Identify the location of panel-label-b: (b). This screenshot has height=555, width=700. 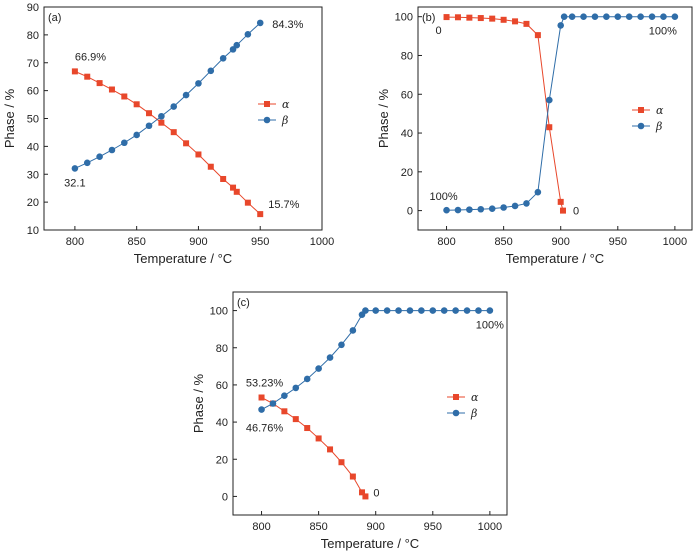
(428, 18).